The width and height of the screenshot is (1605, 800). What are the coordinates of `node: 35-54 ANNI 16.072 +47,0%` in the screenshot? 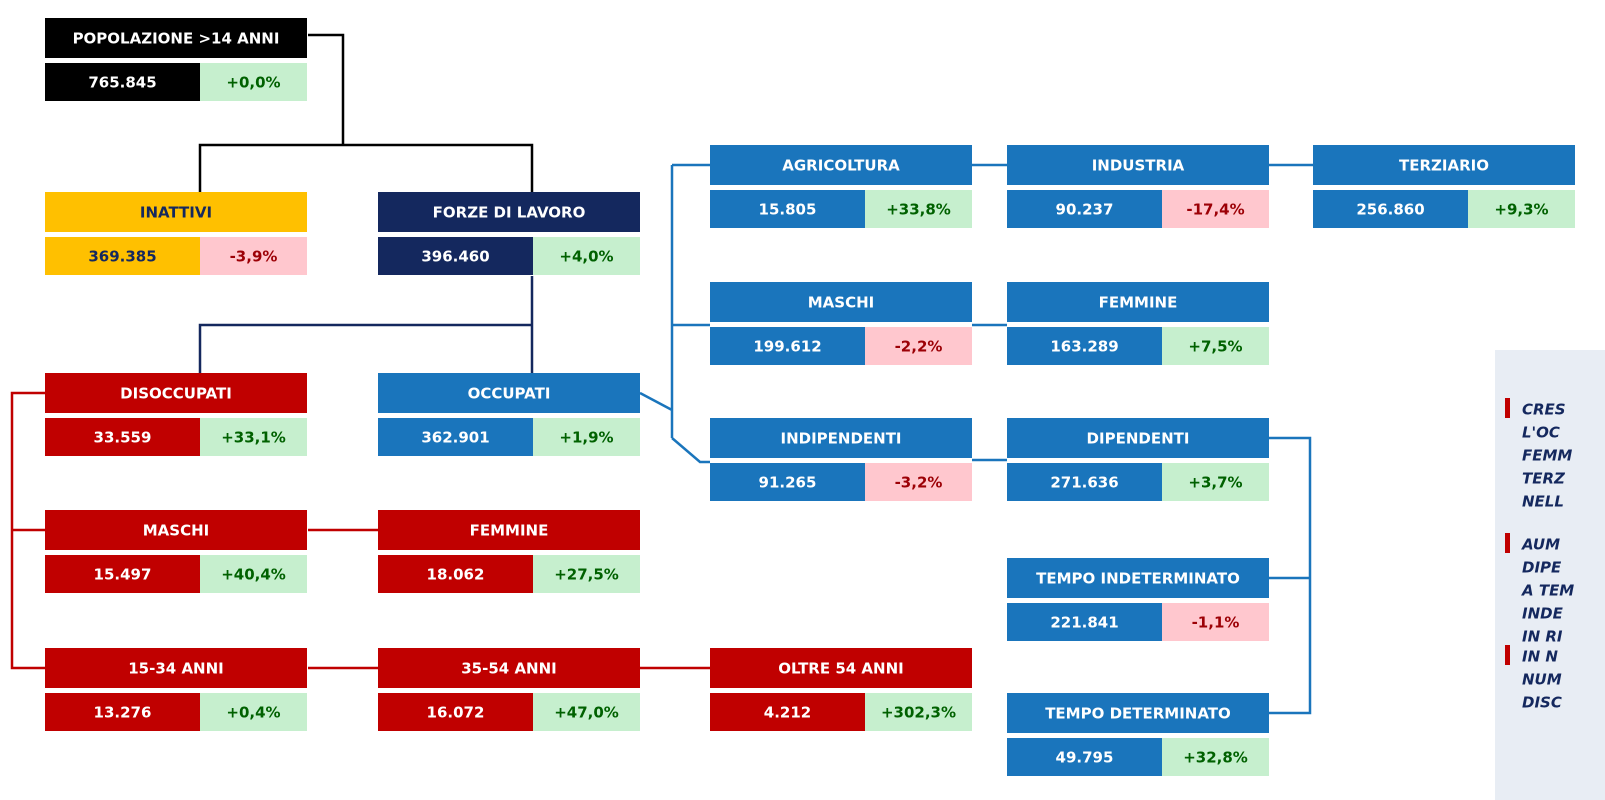 It's located at (509, 689).